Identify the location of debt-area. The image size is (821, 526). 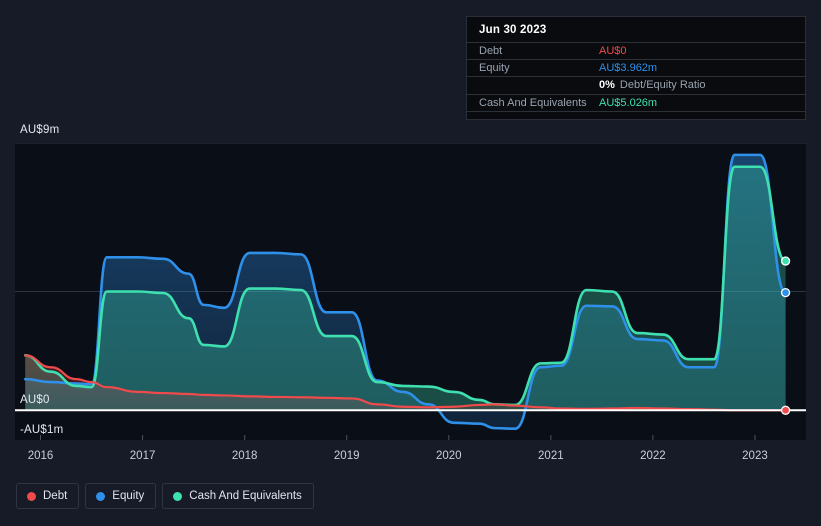
(405, 383).